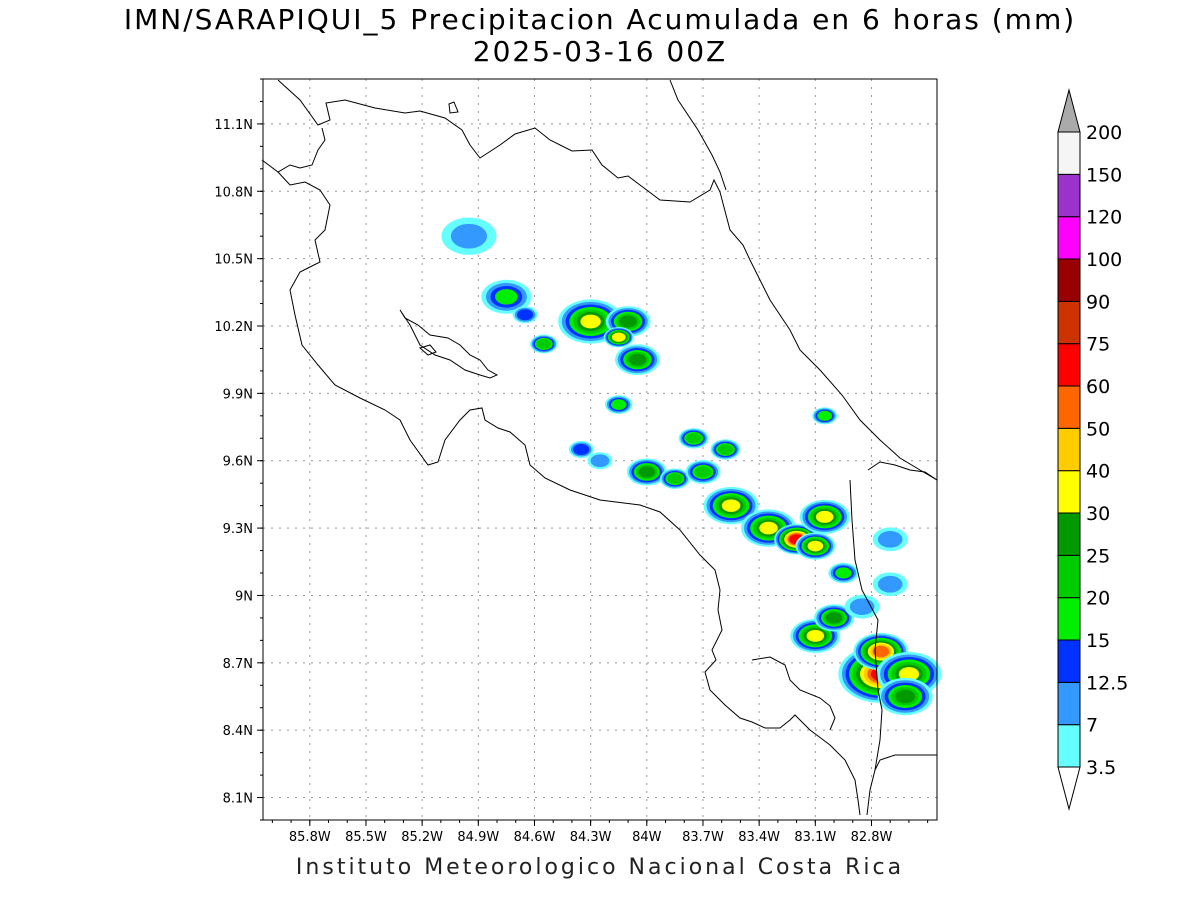  I want to click on lon-tick-label: 83.7W, so click(703, 837).